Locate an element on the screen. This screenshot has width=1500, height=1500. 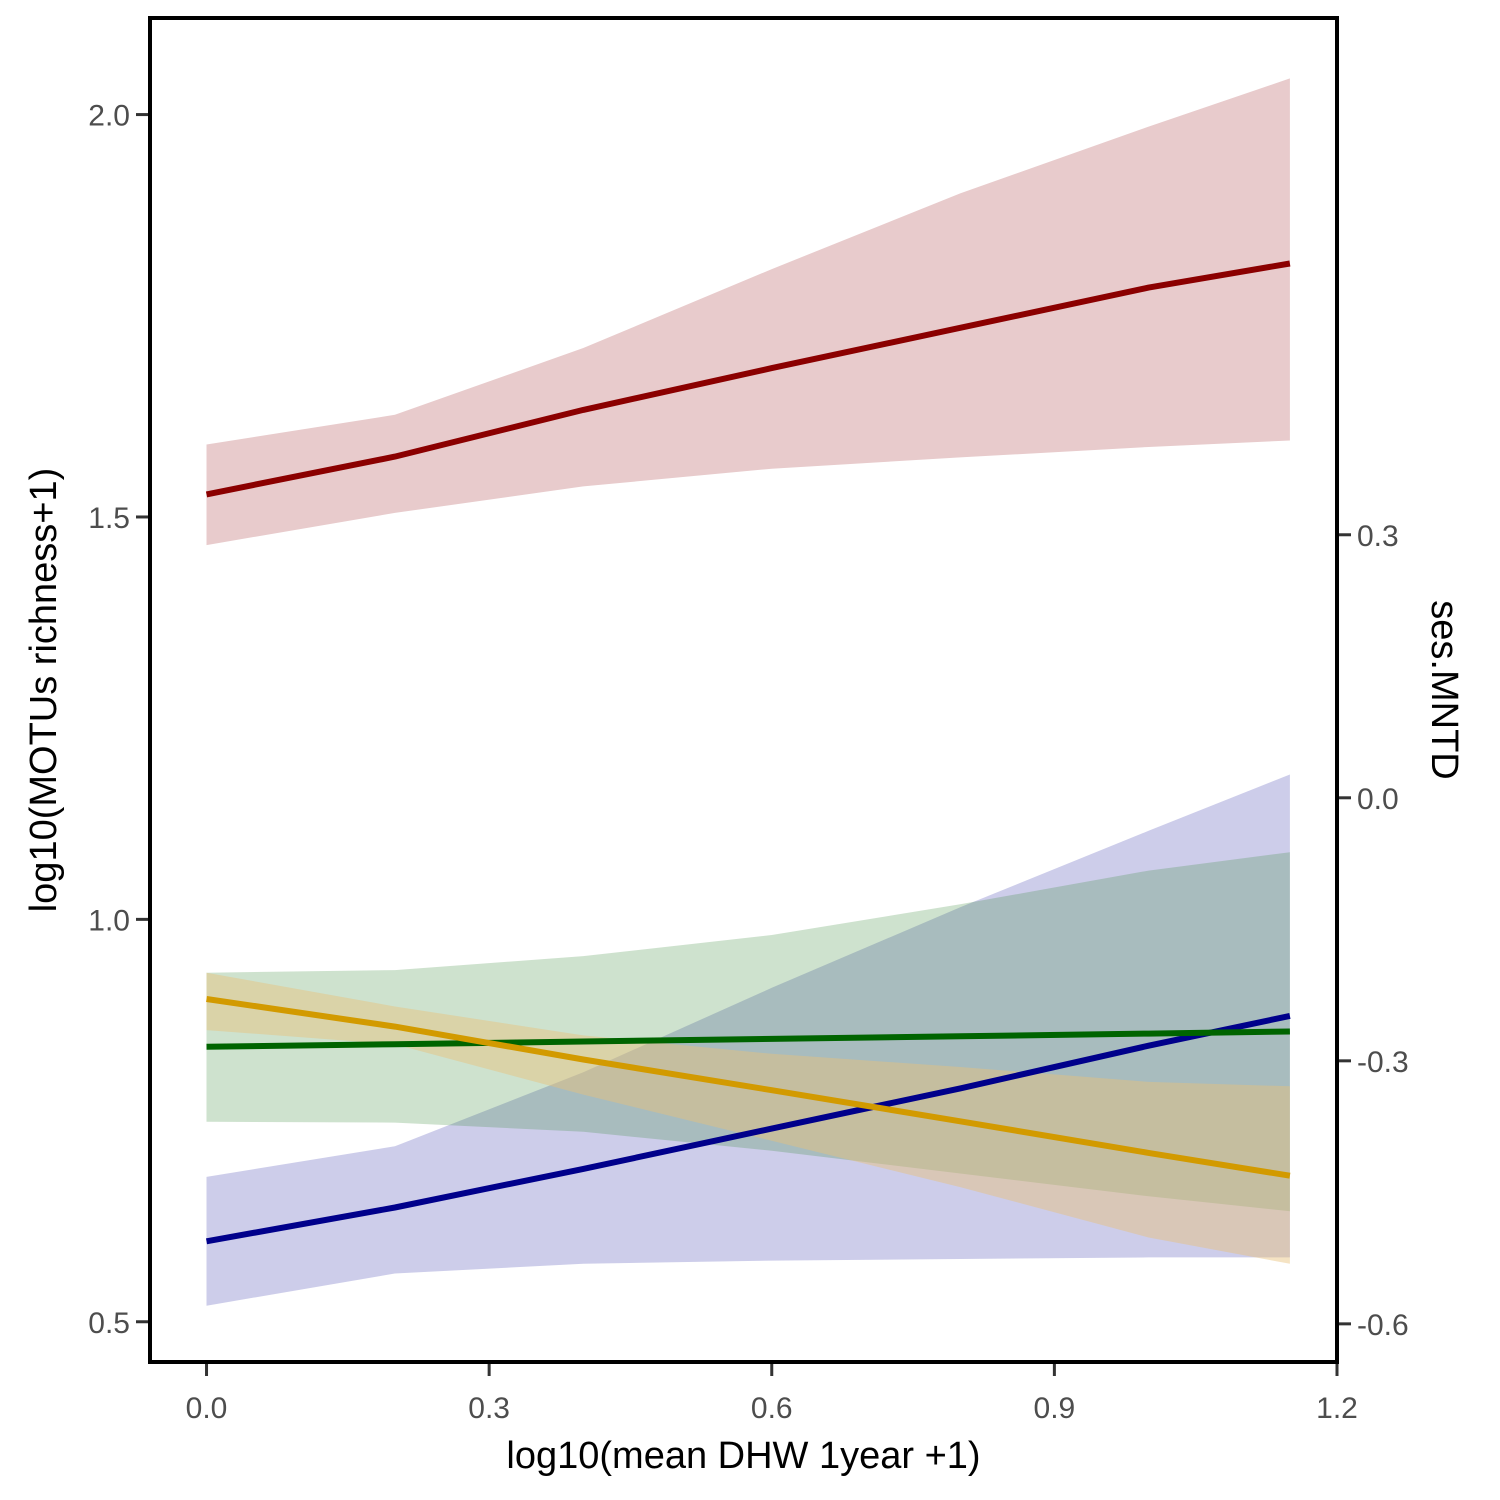
y-tick-label: 0.5 is located at coordinates (109, 1323).